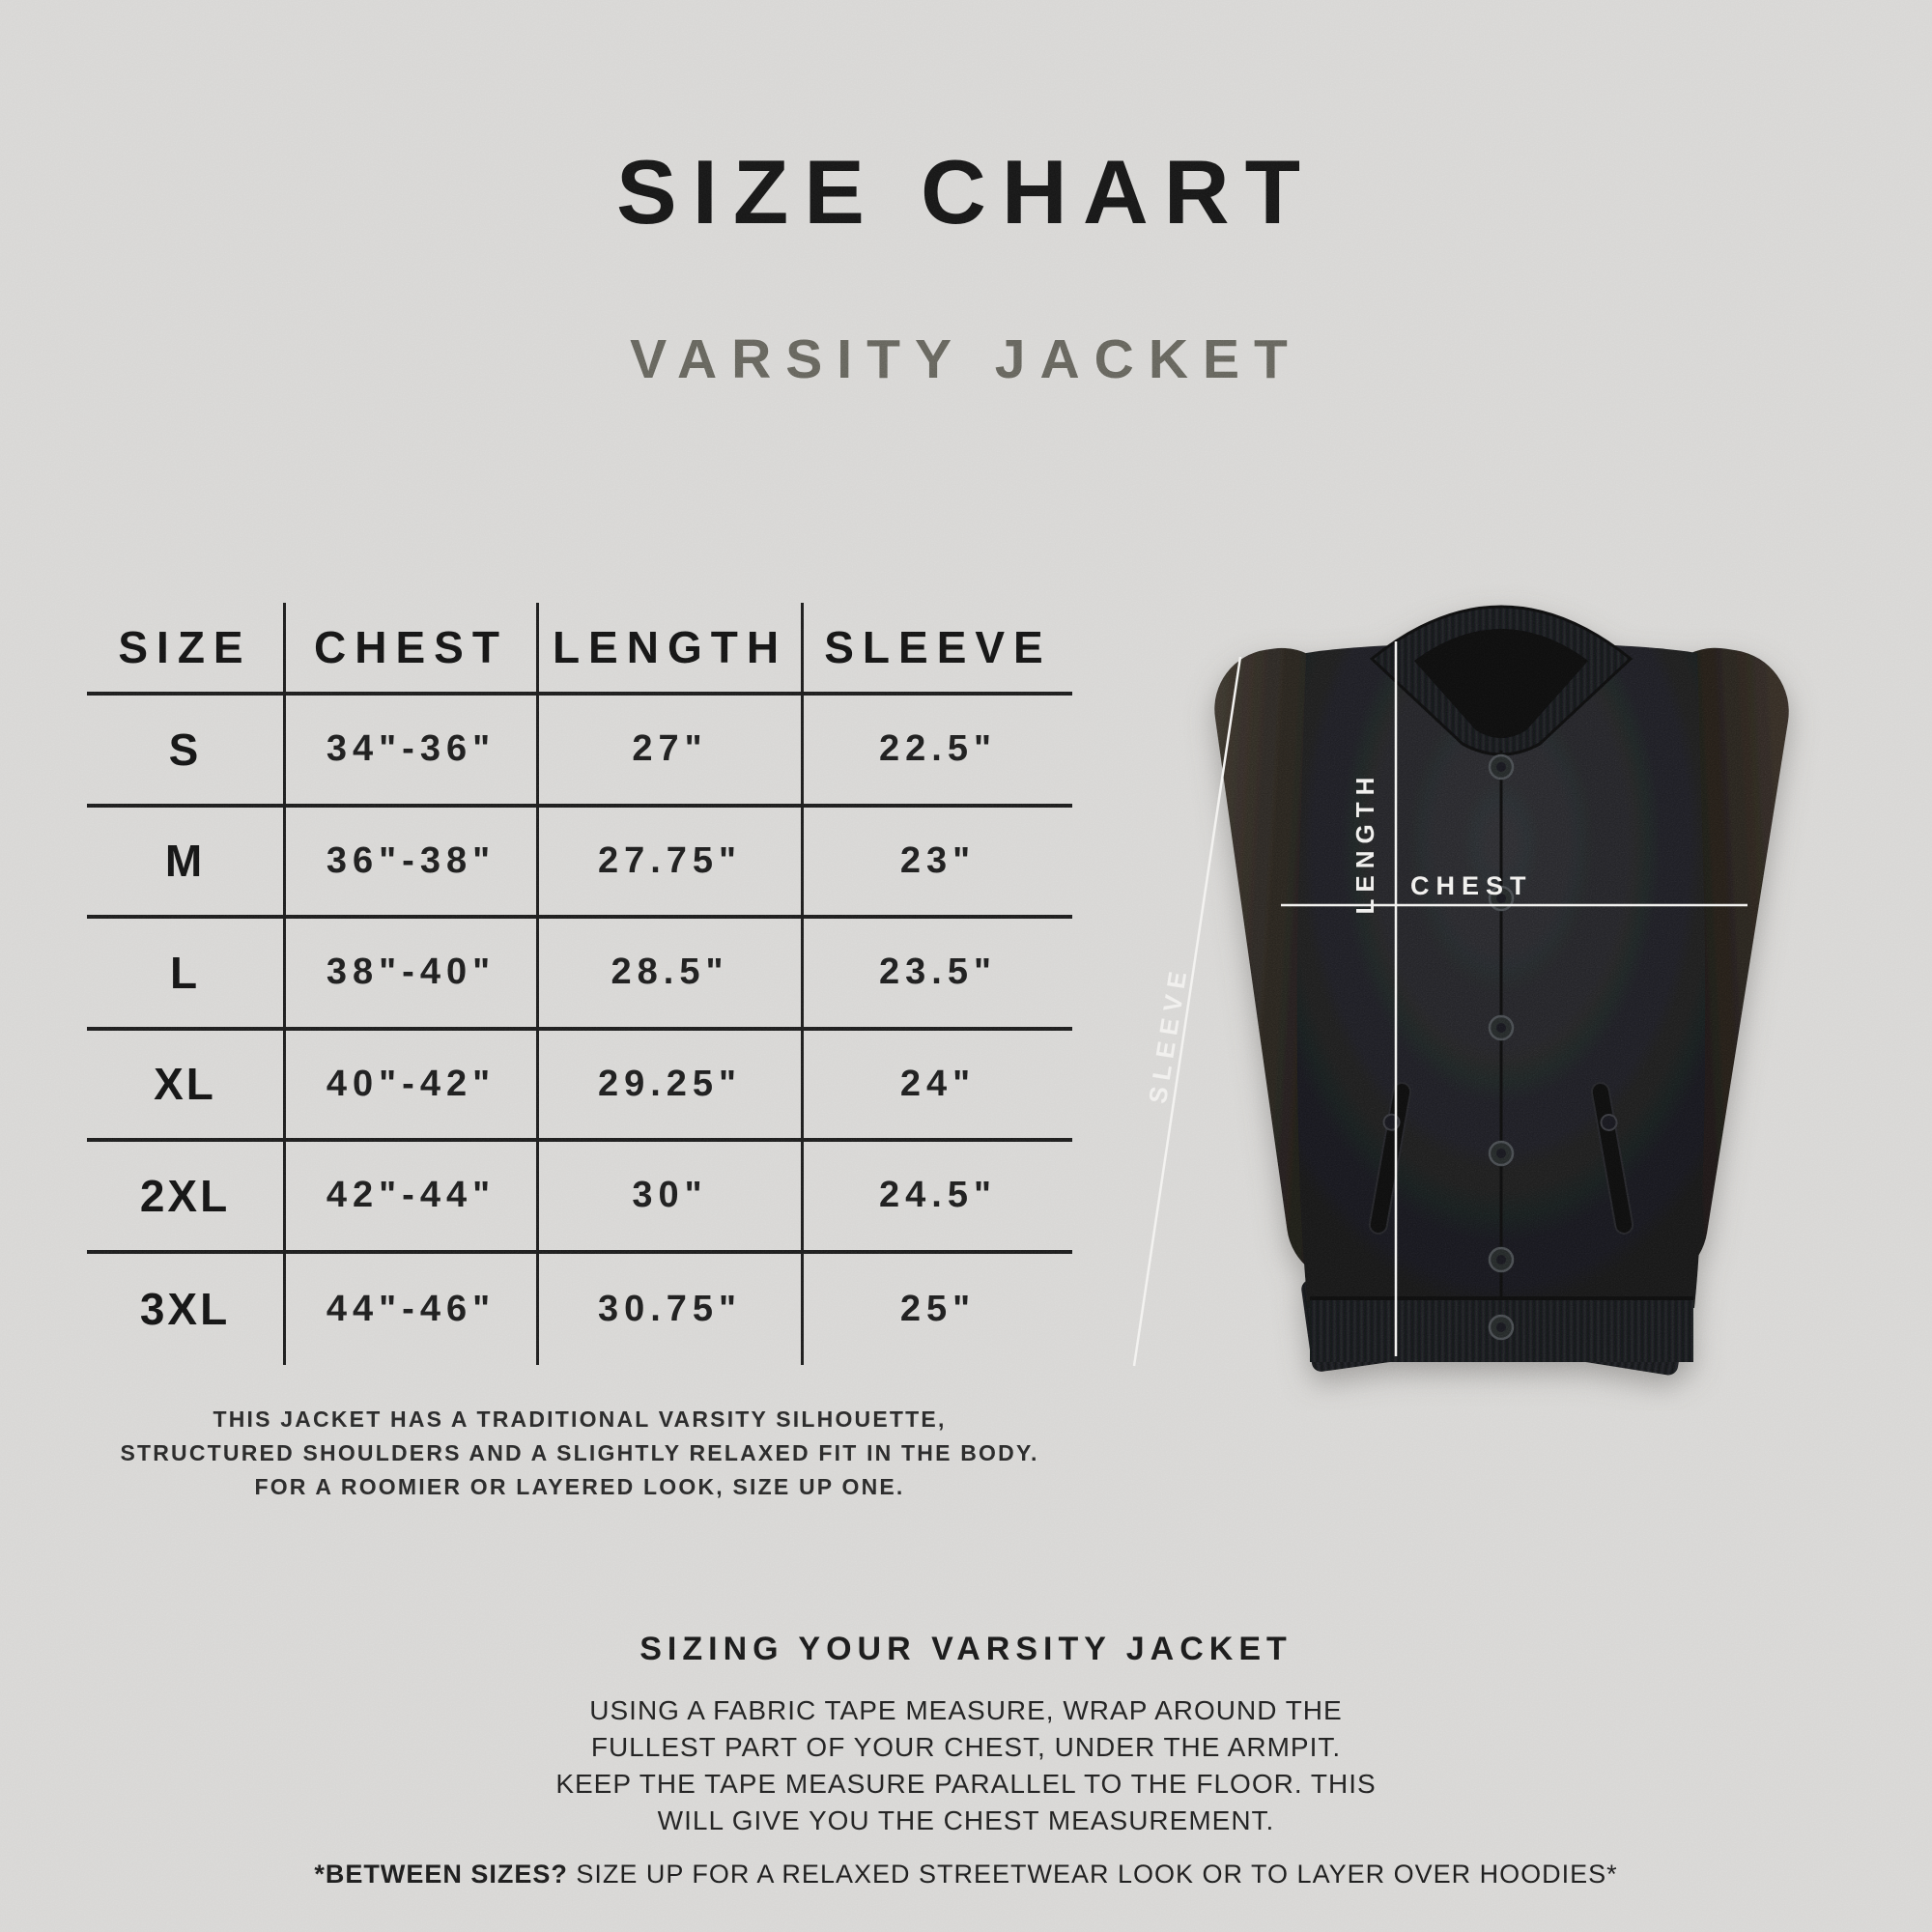  What do you see at coordinates (938, 975) in the screenshot?
I see `table-cell: 23.5"` at bounding box center [938, 975].